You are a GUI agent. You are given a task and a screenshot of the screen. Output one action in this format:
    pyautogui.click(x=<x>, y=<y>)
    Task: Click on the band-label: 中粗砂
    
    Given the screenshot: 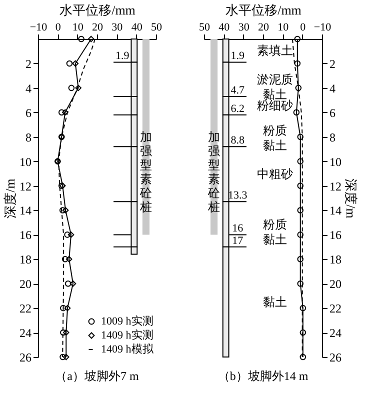 What is the action you would take?
    pyautogui.click(x=274, y=174)
    